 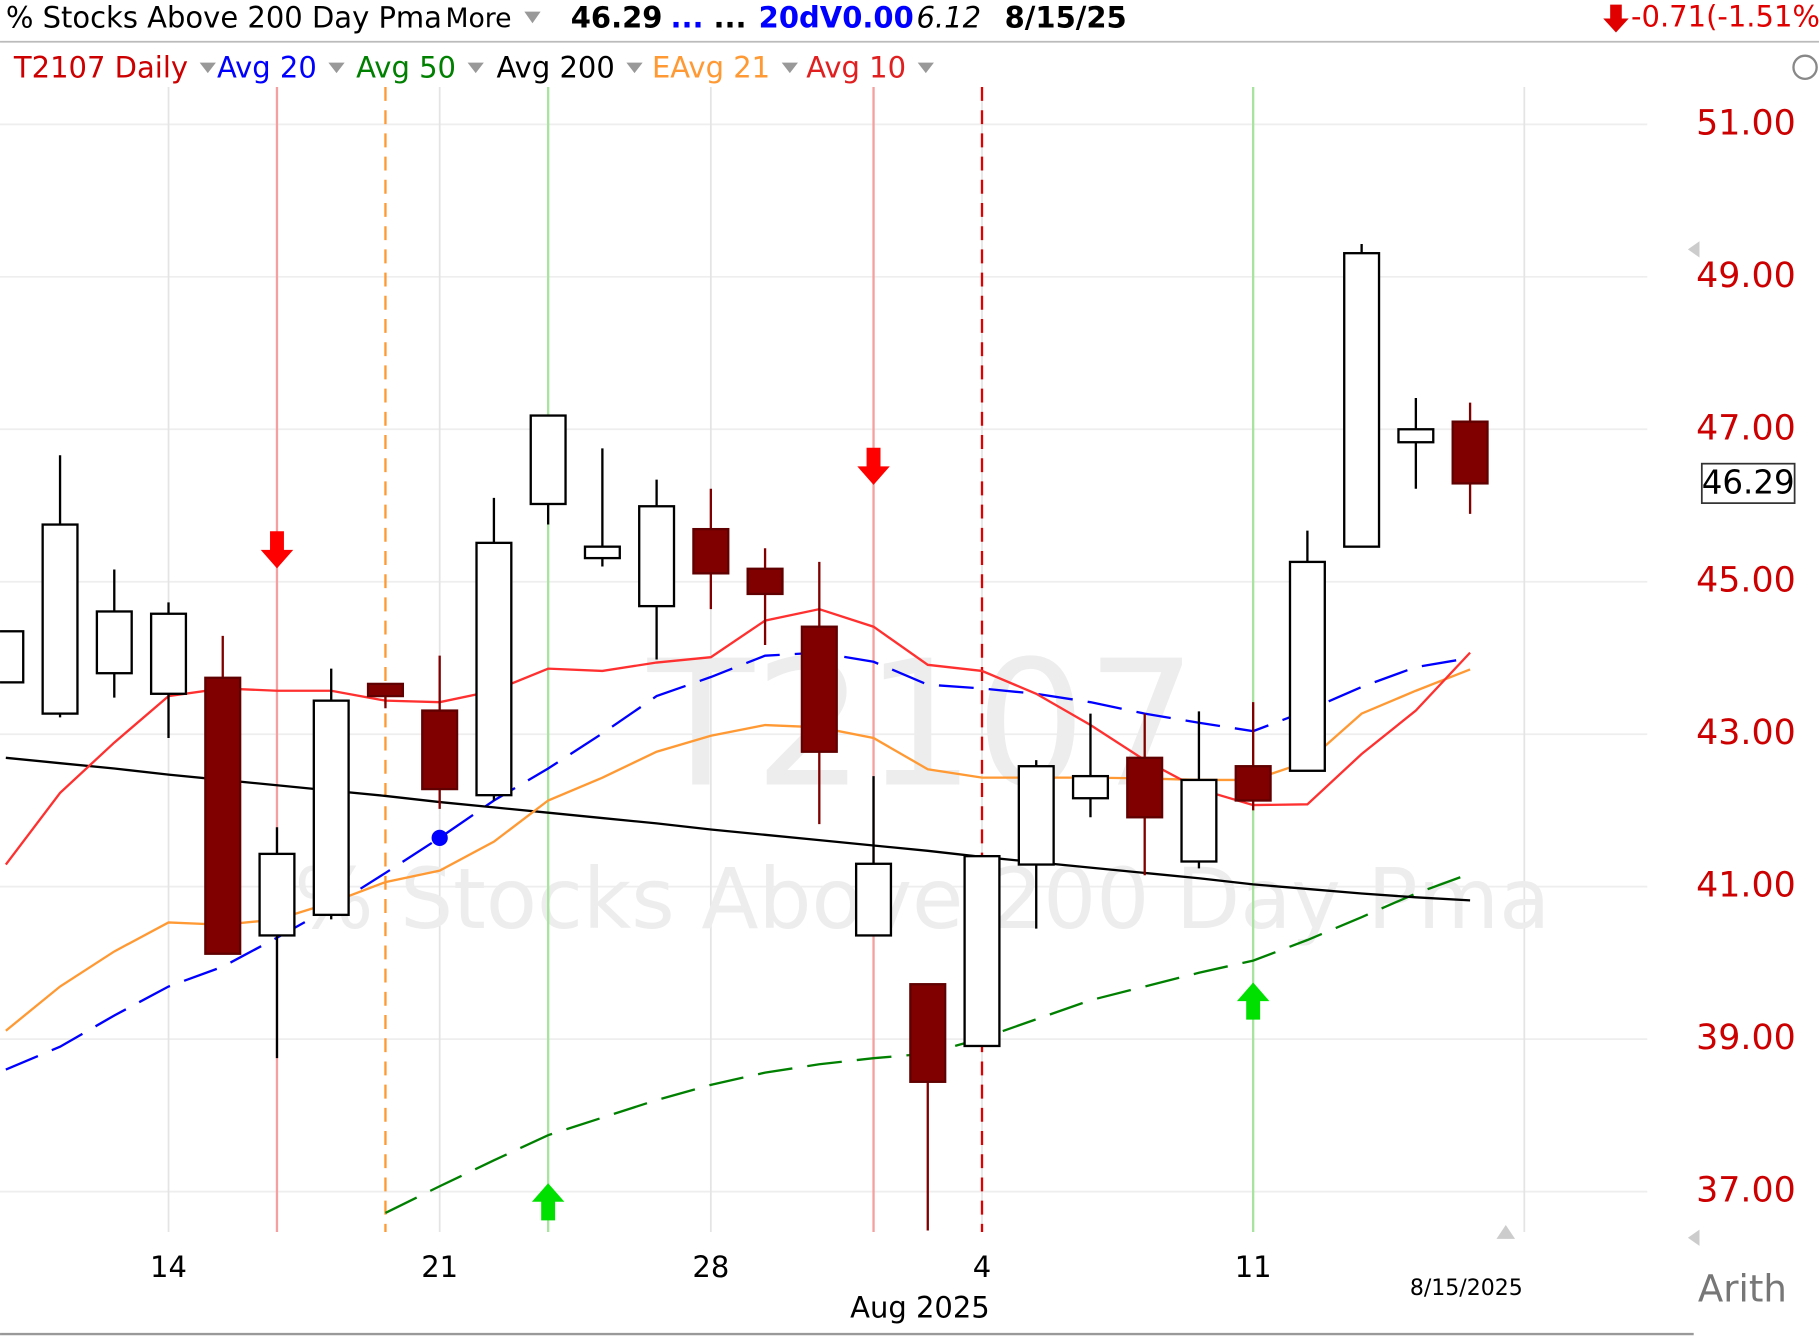 I want to click on watermark-name: % Stocks Above 200 Day Pma, so click(x=922, y=899).